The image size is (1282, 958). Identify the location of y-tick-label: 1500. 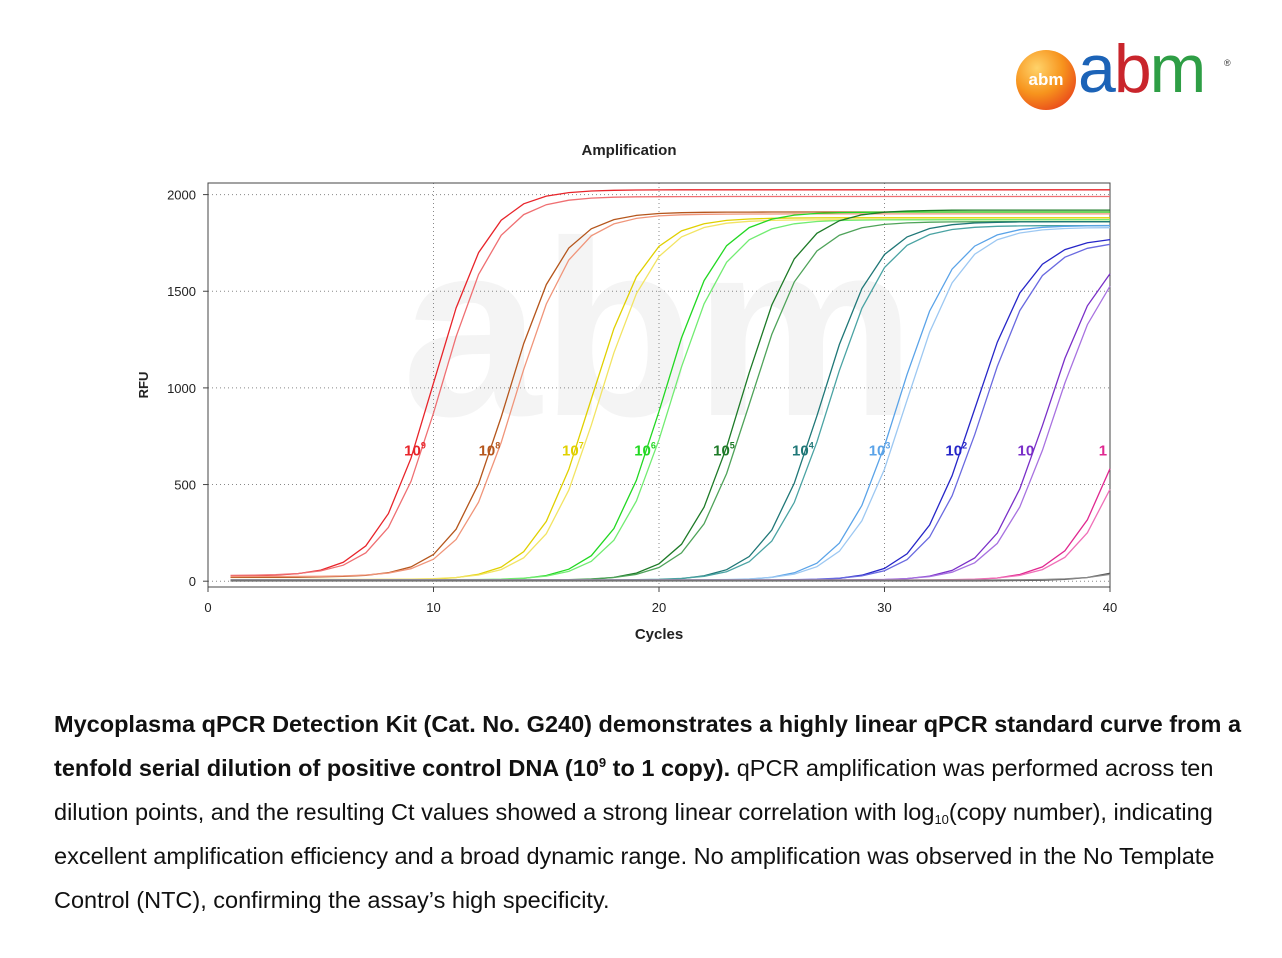
(181, 291).